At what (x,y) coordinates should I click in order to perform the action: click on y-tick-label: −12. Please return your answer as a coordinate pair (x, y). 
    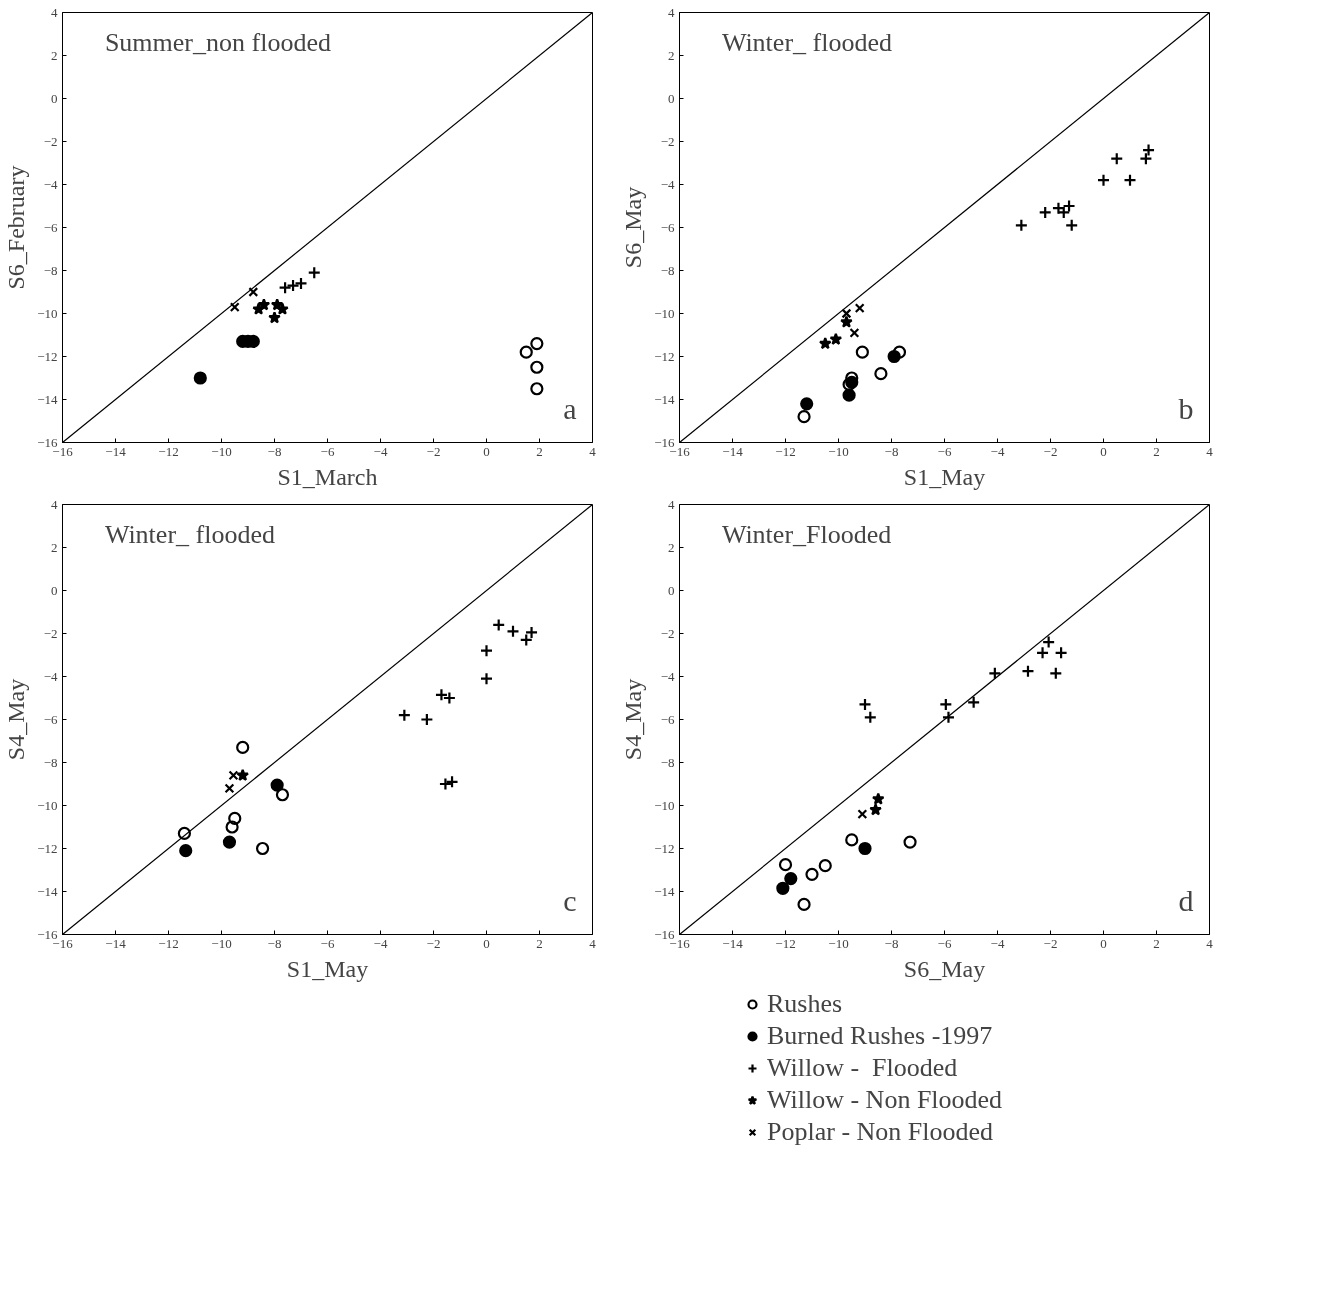
    Looking at the image, I should click on (664, 848).